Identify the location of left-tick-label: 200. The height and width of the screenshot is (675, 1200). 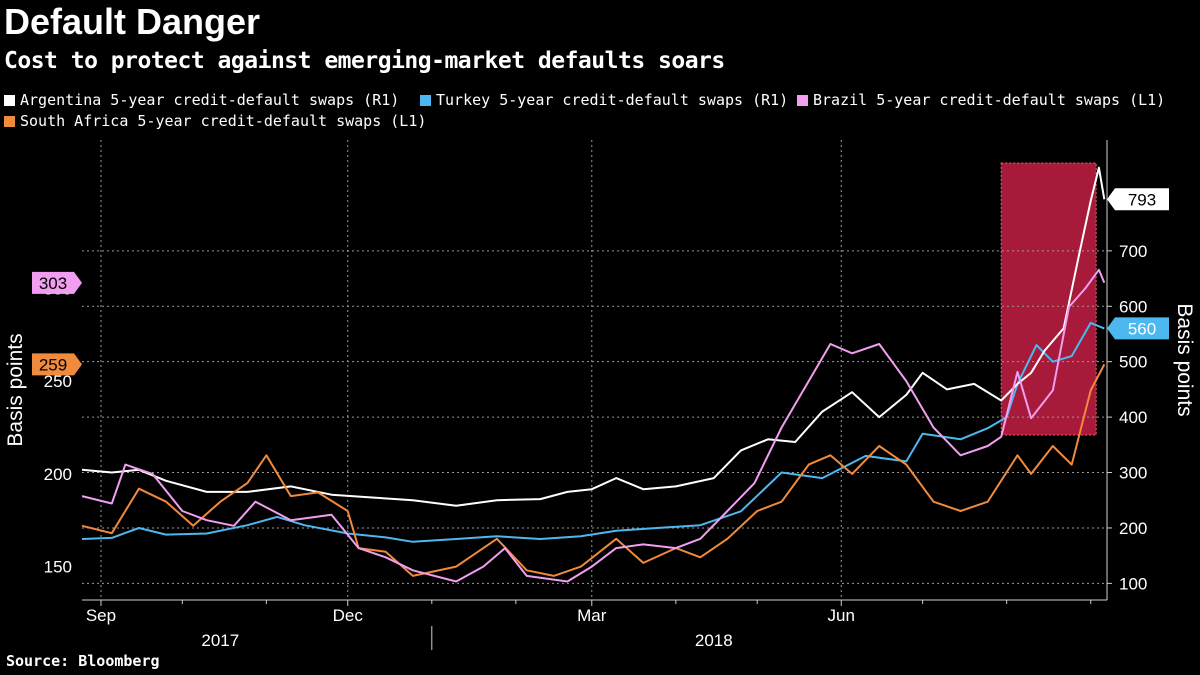
(58, 474).